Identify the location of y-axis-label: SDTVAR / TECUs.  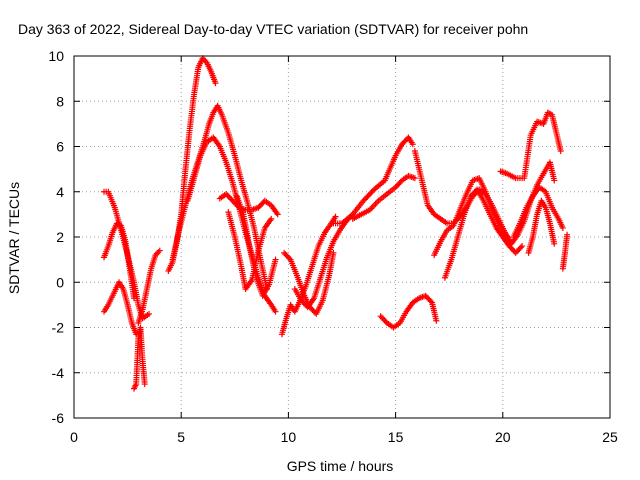
(14, 238).